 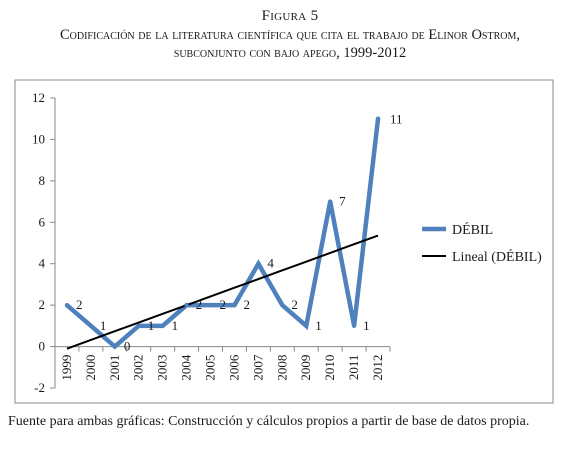 I want to click on y-axis-ticks: -2 0 2 4 6 8 10 12, so click(x=43, y=242).